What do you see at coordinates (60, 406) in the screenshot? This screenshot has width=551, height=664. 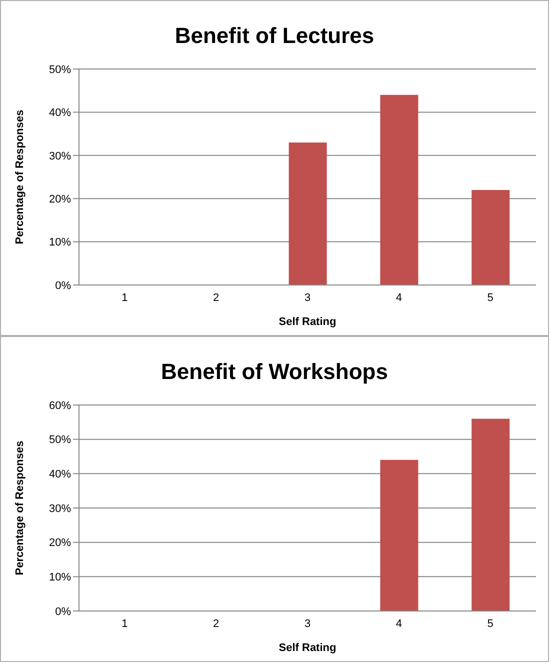 I see `y-tick-label: 60%` at bounding box center [60, 406].